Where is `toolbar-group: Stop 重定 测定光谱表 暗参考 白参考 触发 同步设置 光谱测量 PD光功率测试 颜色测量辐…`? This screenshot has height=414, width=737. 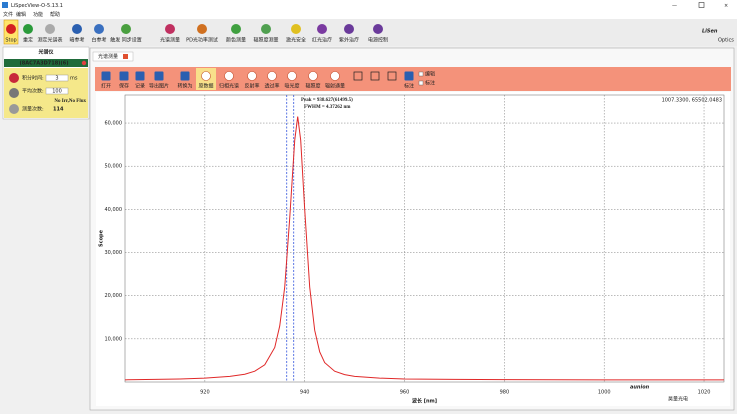 toolbar-group: Stop 重定 测定光谱表 暗参考 白参考 触发 同步设置 光谱测量 PD光功率测试 颜色测量辐… is located at coordinates (195, 32).